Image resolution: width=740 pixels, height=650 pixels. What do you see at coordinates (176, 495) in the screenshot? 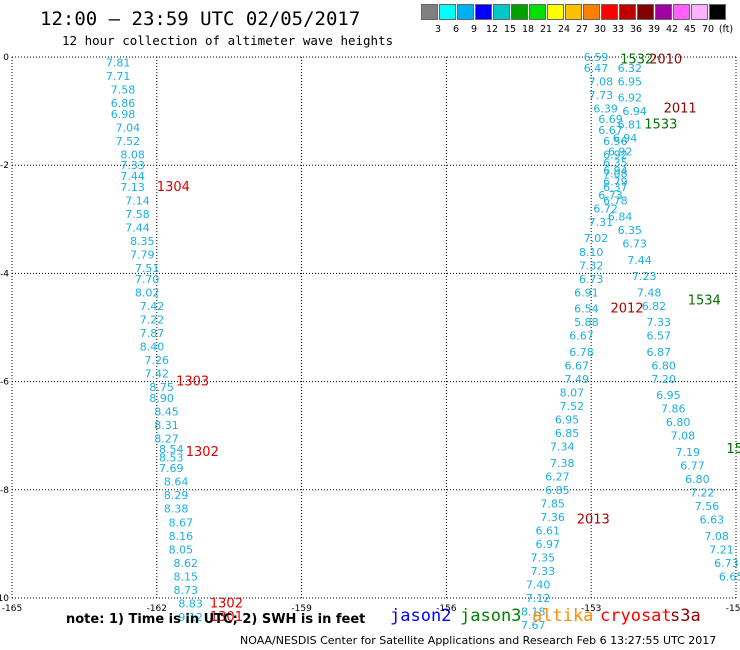
I see `data-point-label: 8.29` at bounding box center [176, 495].